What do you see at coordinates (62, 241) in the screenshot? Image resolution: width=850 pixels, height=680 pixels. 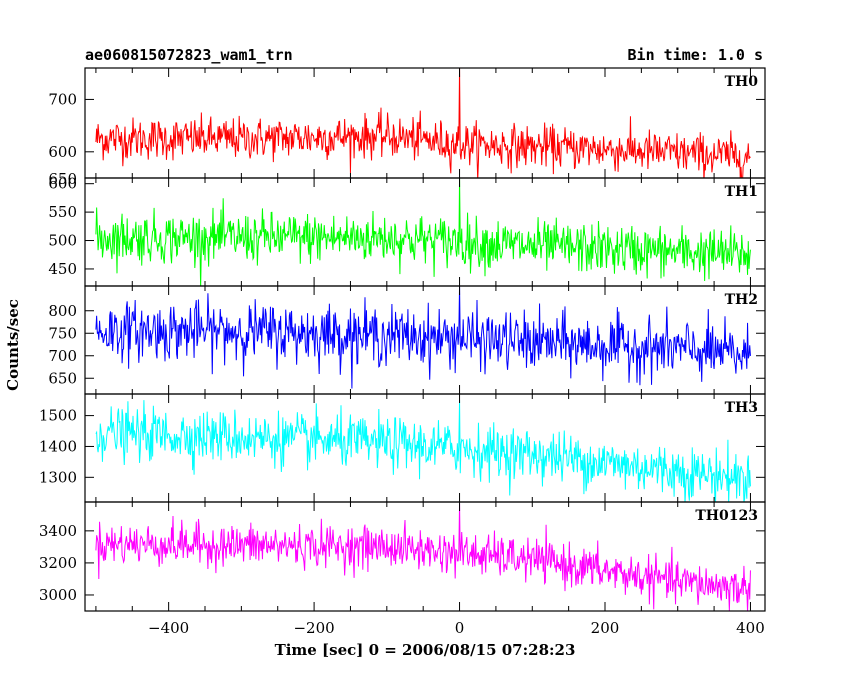 I see `y-tick-label: 500` at bounding box center [62, 241].